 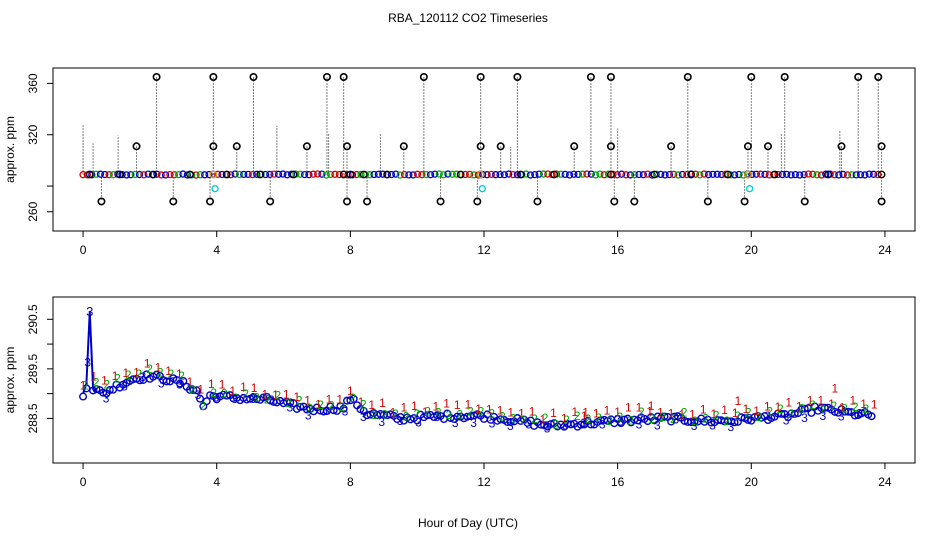 What do you see at coordinates (484, 250) in the screenshot?
I see `x-tick-label: 12` at bounding box center [484, 250].